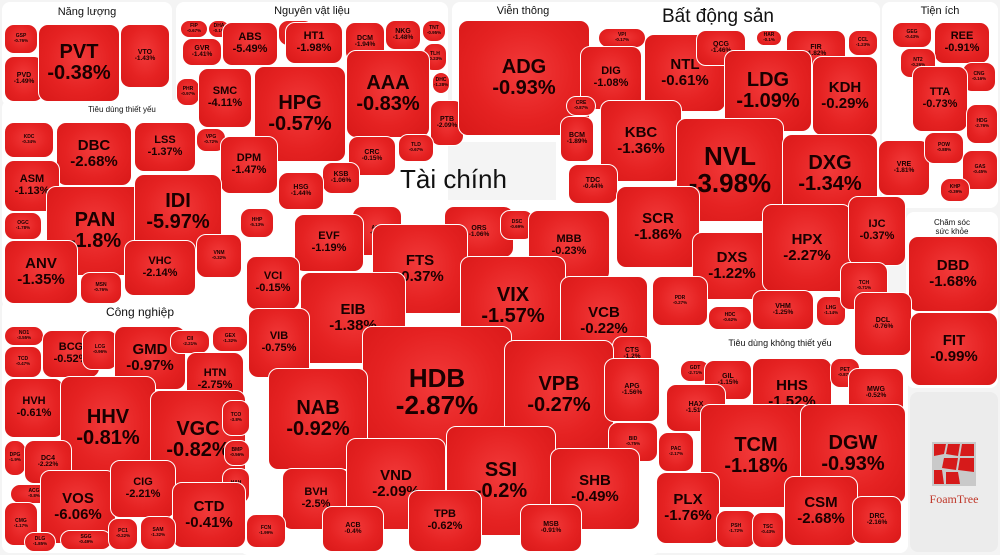 The width and height of the screenshot is (1000, 555). I want to click on stock-cell-ogc: OGC -1.78%, so click(23, 226).